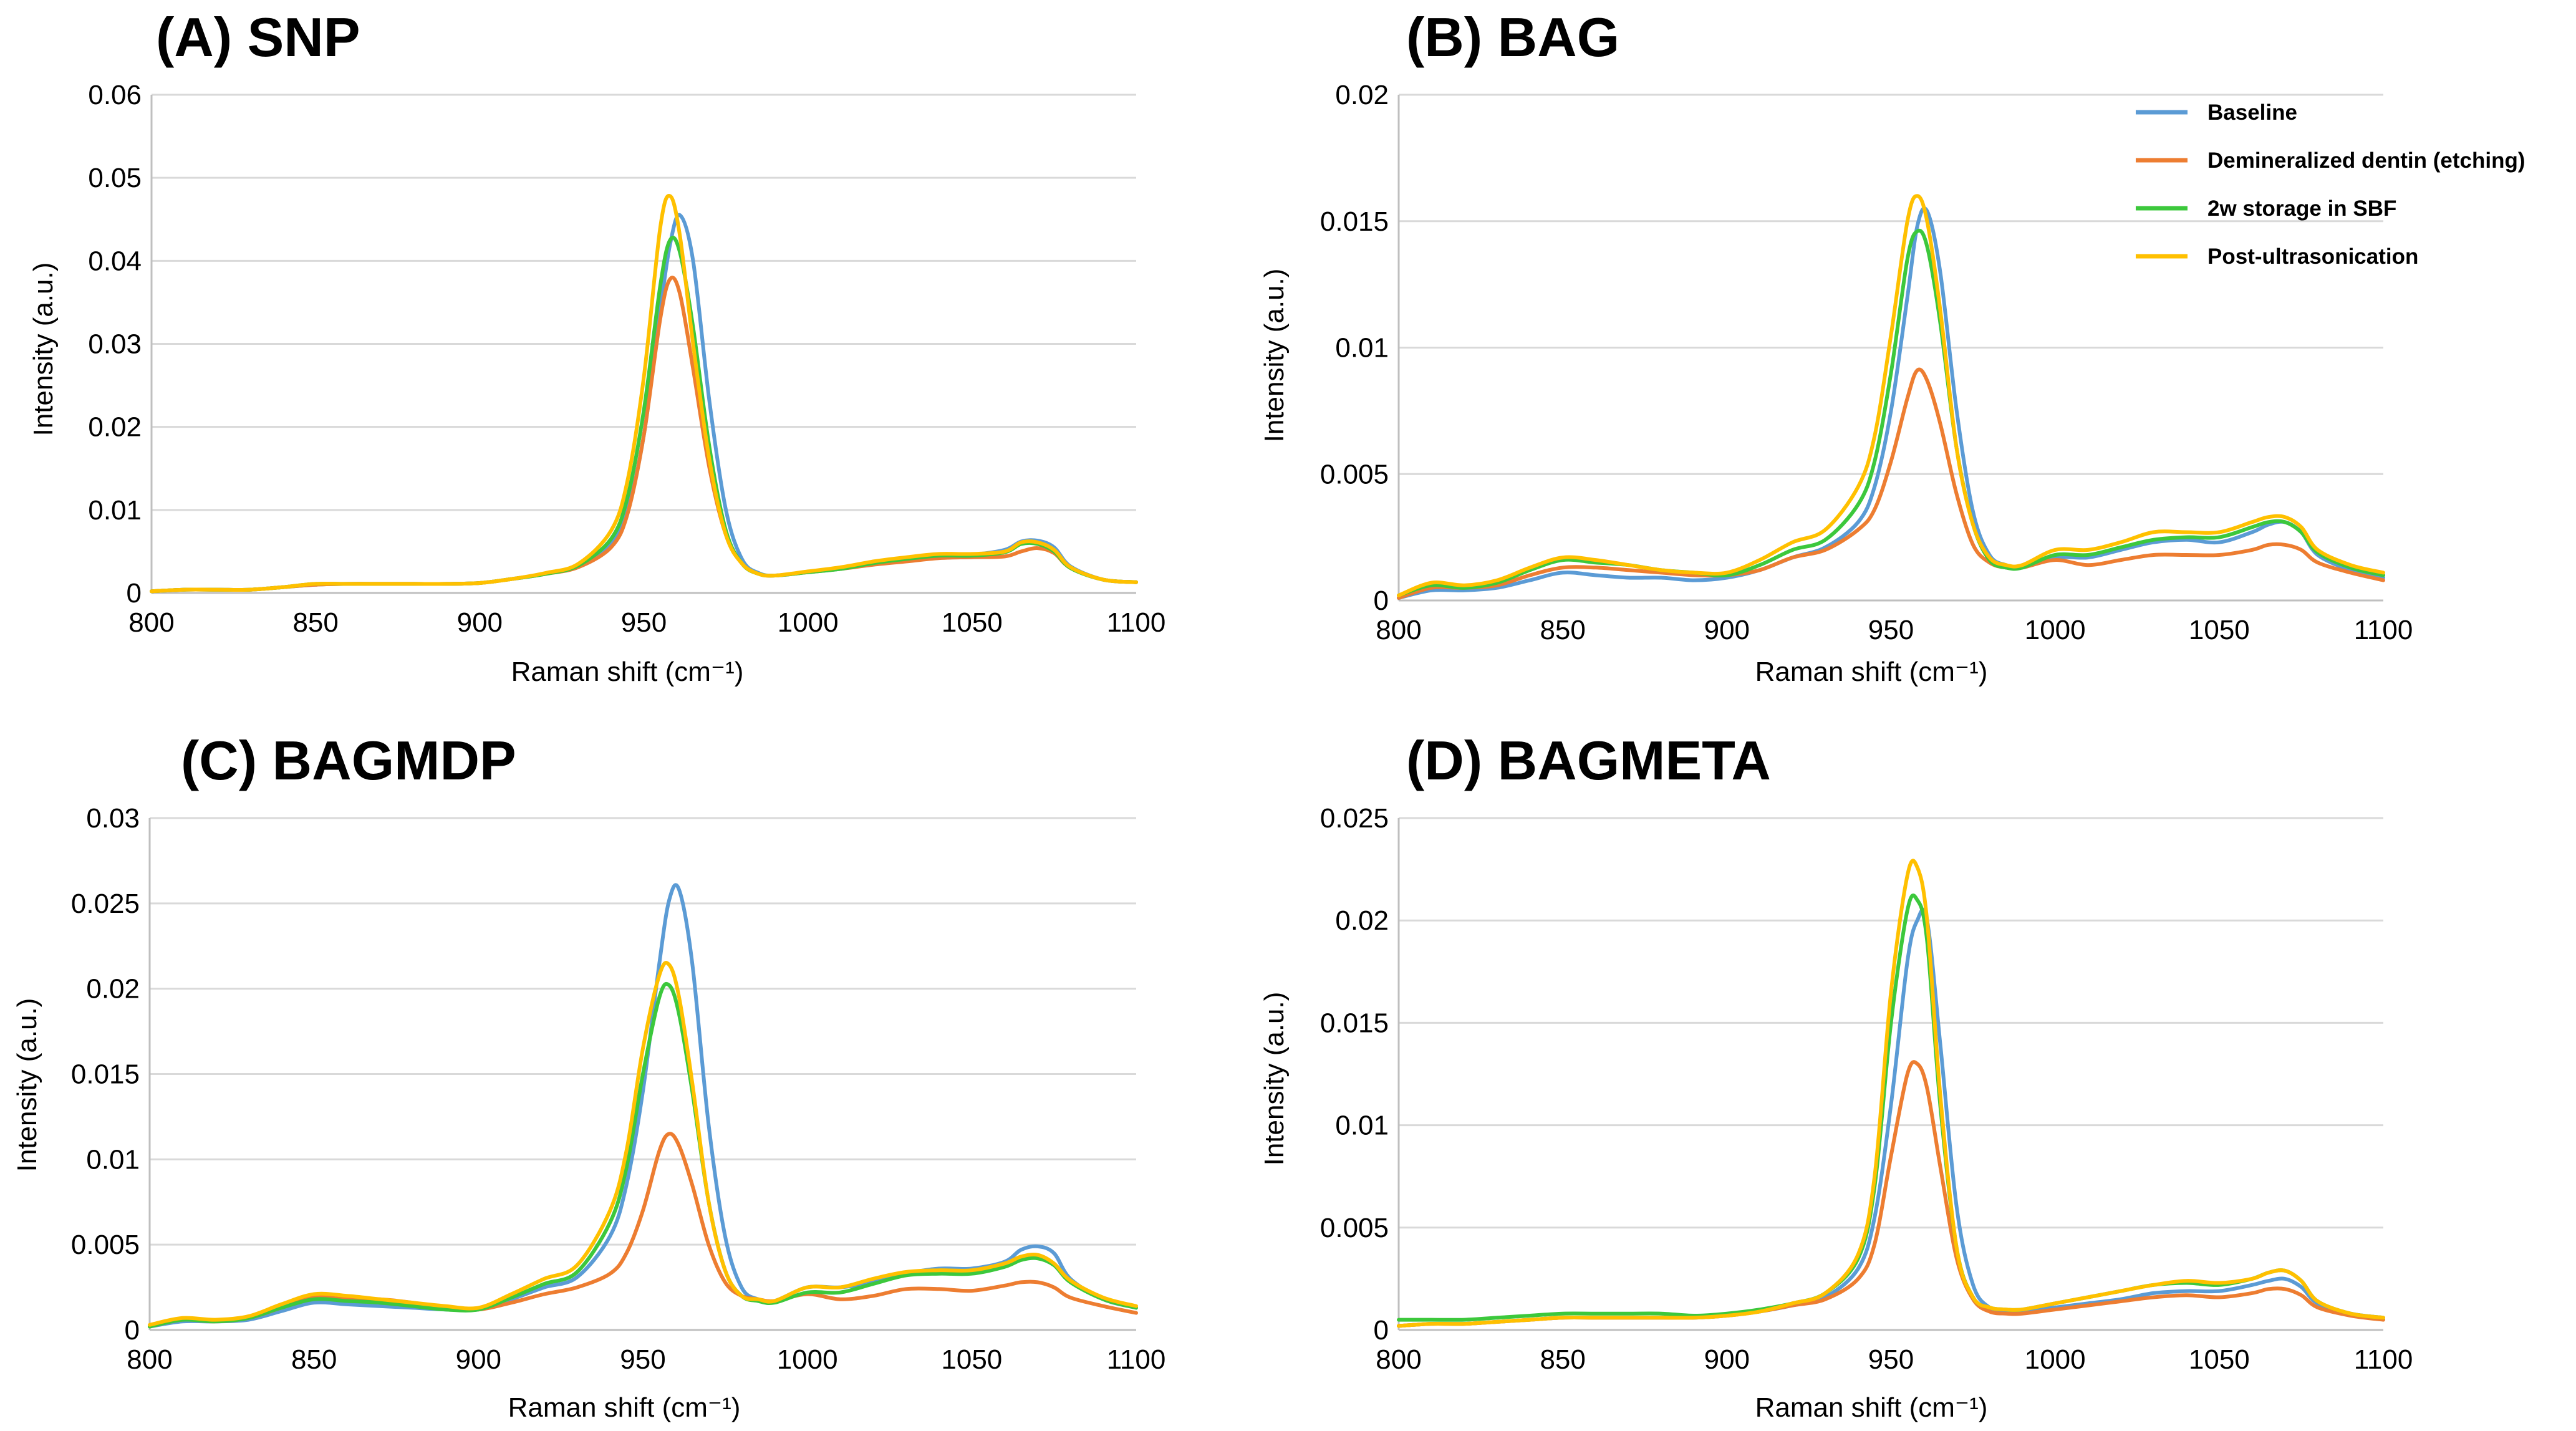 Image resolution: width=2576 pixels, height=1431 pixels. Describe the element at coordinates (1512, 37) in the screenshot. I see `chart-title: (B) BAG` at that location.